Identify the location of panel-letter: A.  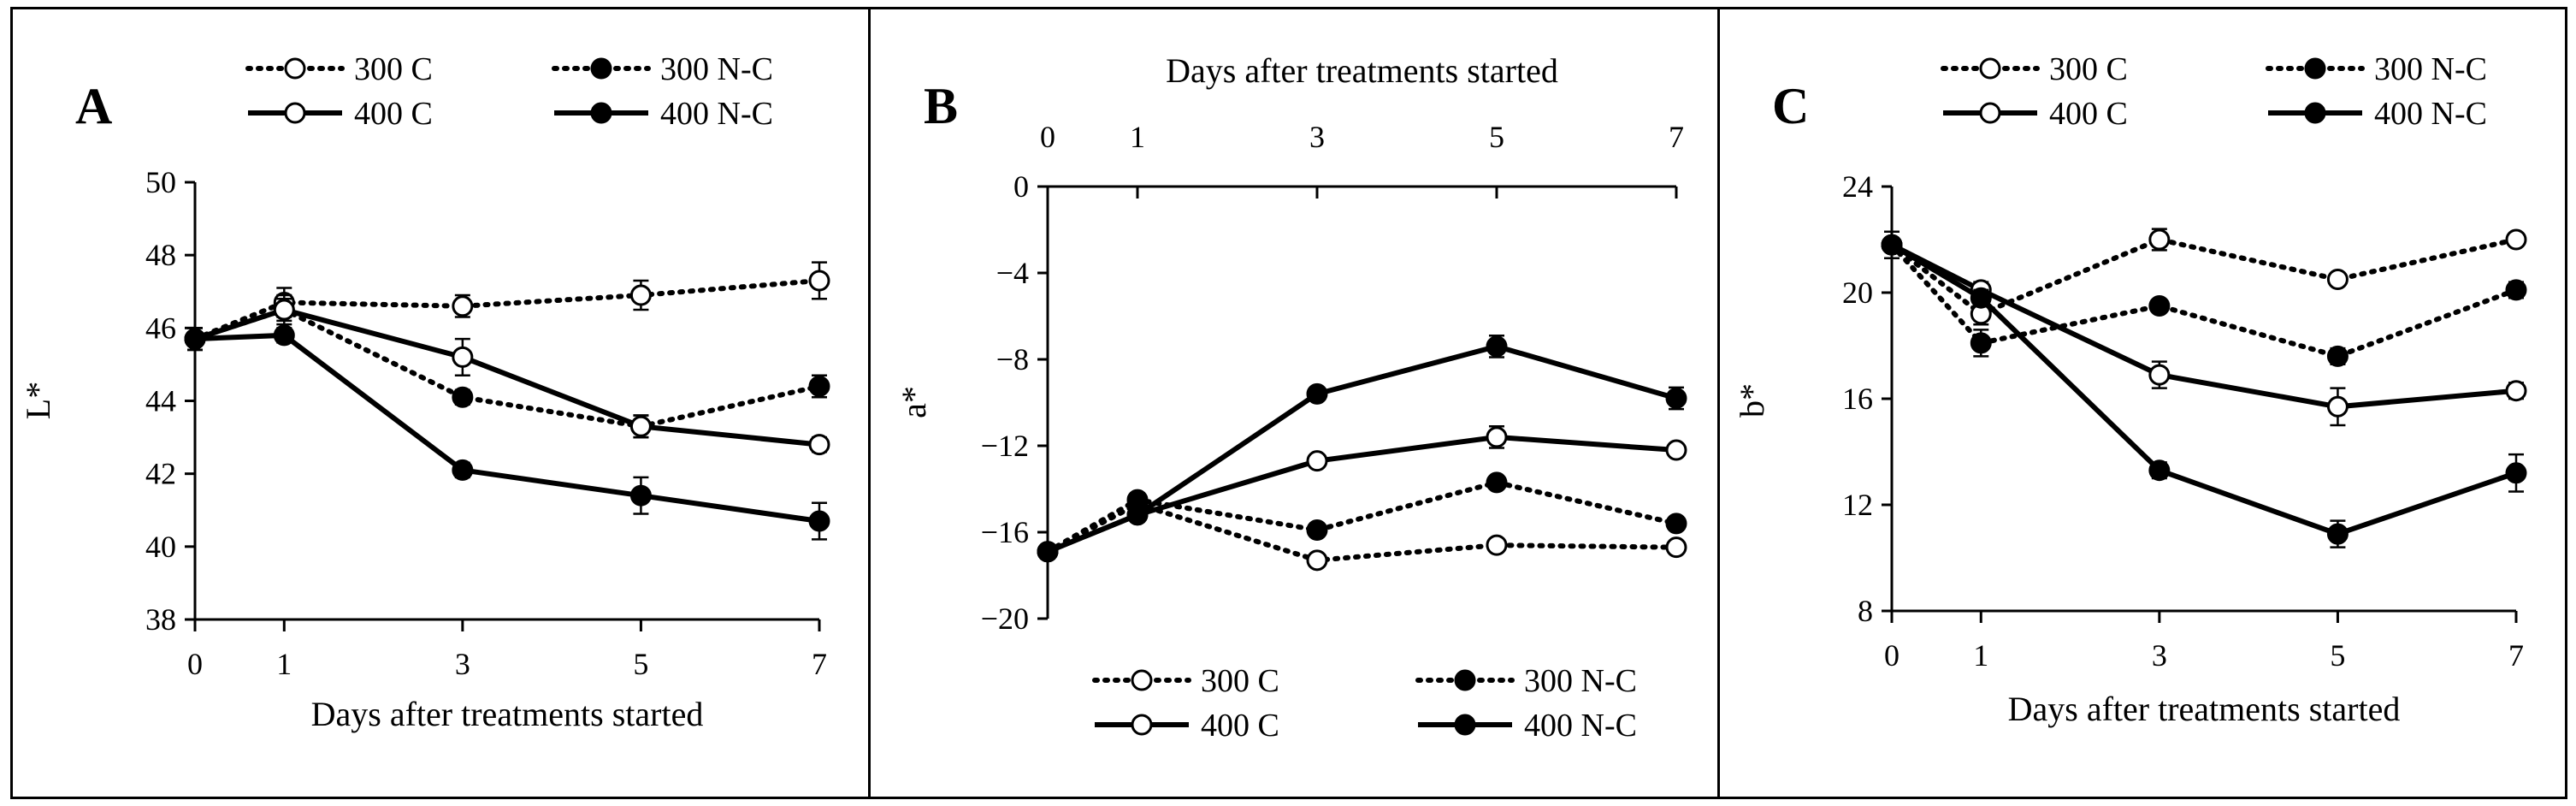
(93, 106).